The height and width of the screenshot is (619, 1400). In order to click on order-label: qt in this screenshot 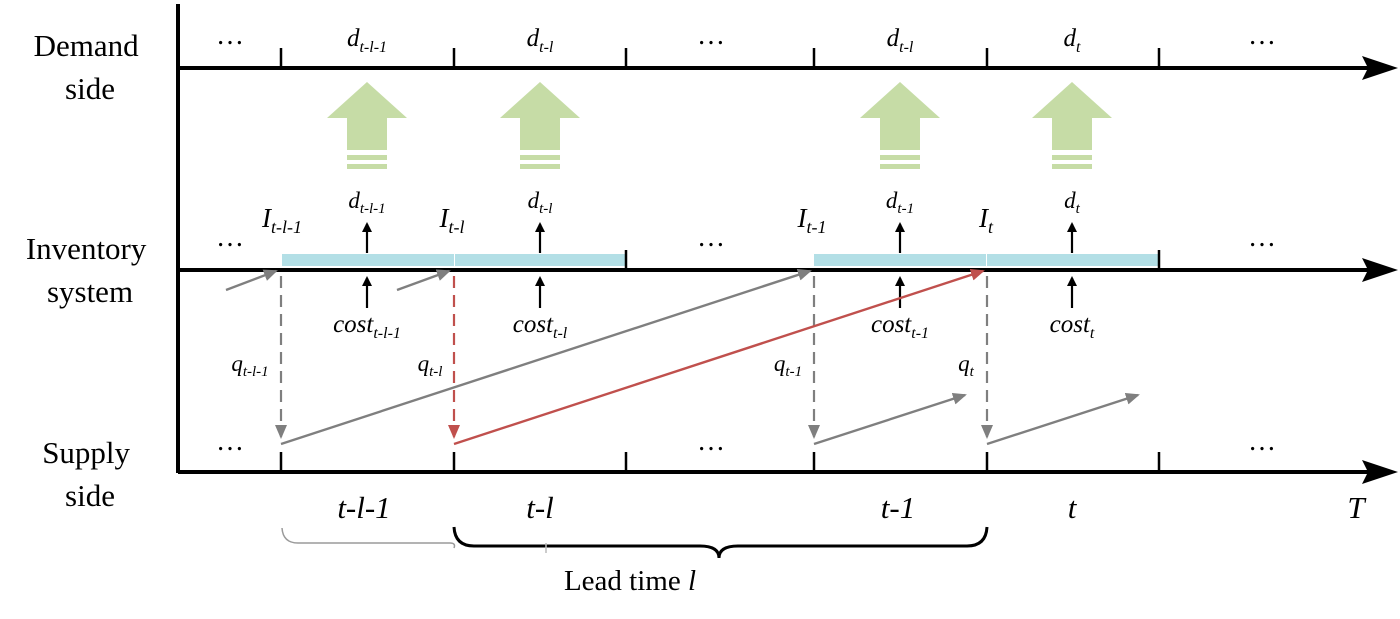, I will do `click(966, 365)`.